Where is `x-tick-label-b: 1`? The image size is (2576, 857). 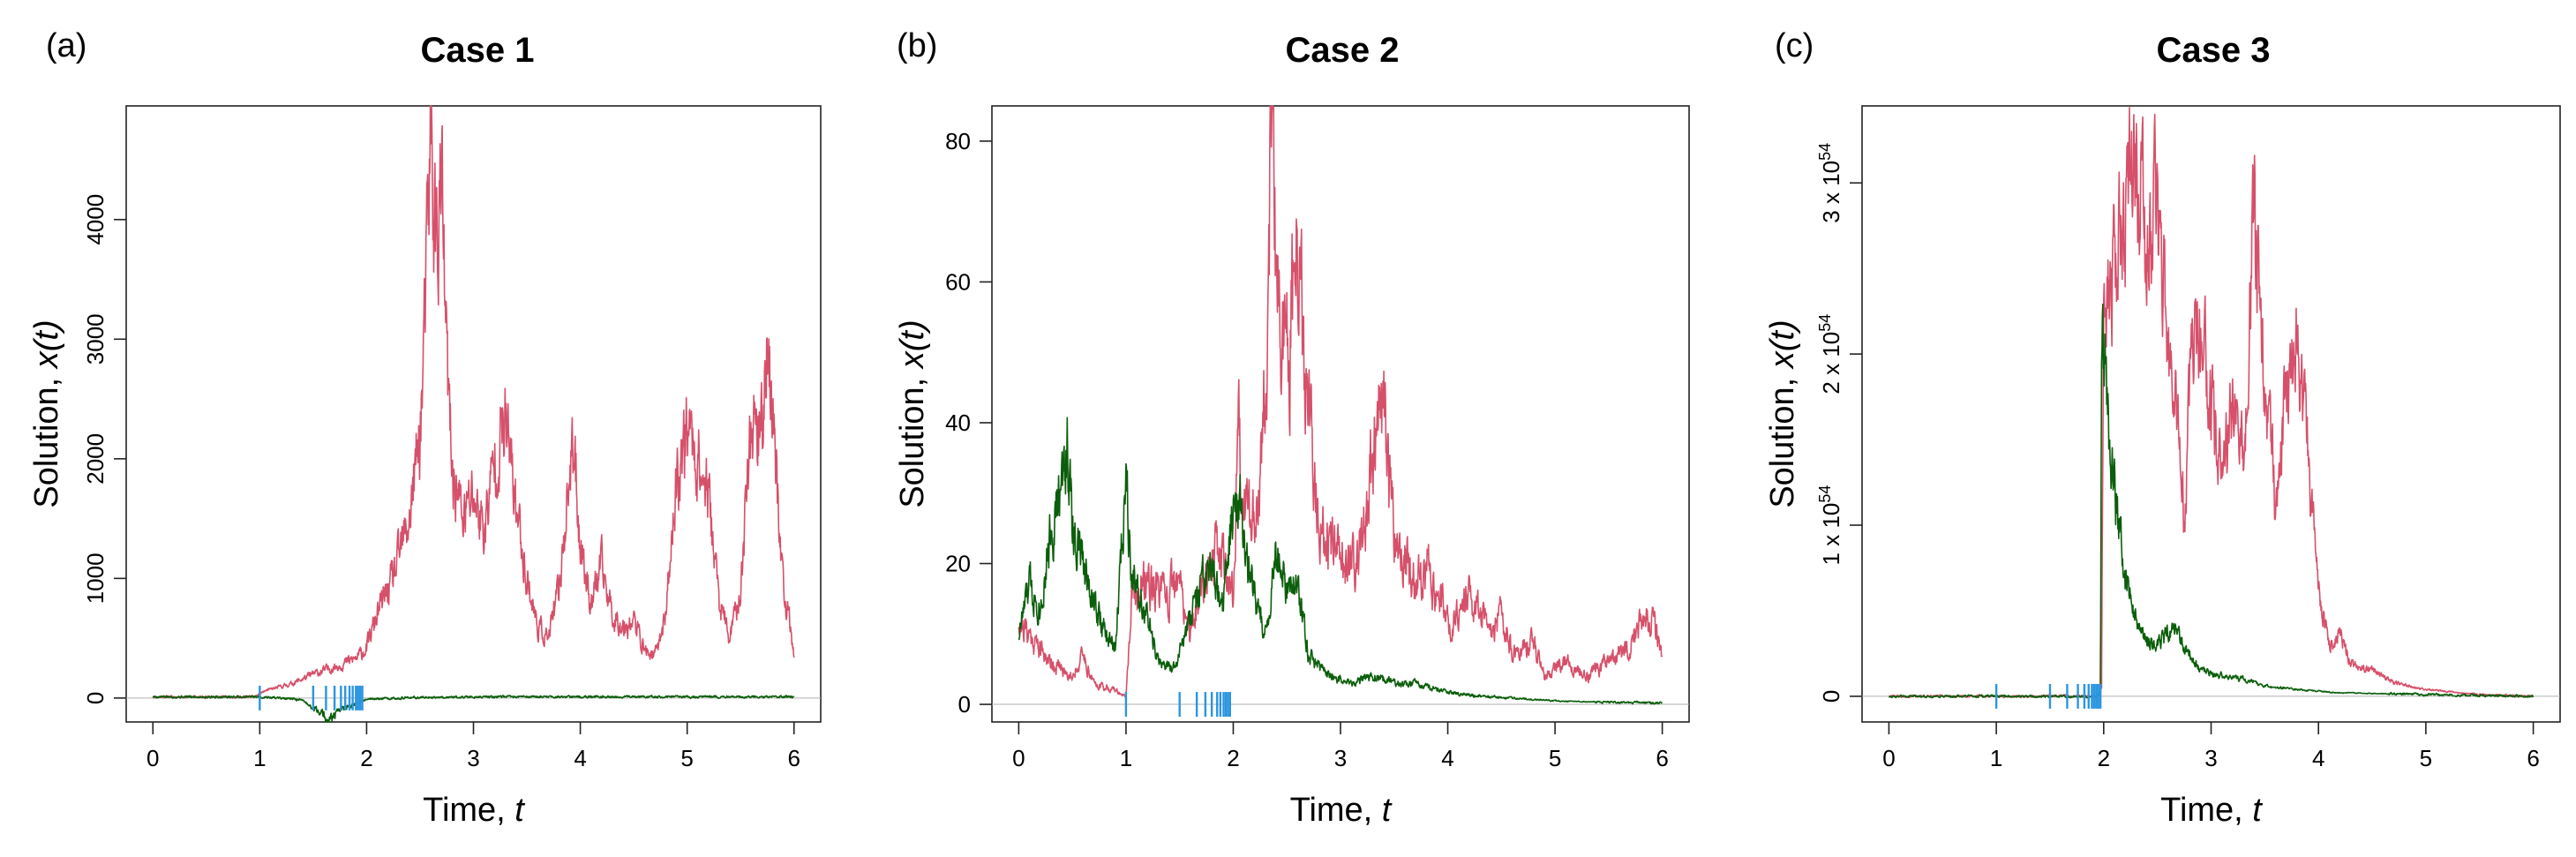
x-tick-label-b: 1 is located at coordinates (1126, 758).